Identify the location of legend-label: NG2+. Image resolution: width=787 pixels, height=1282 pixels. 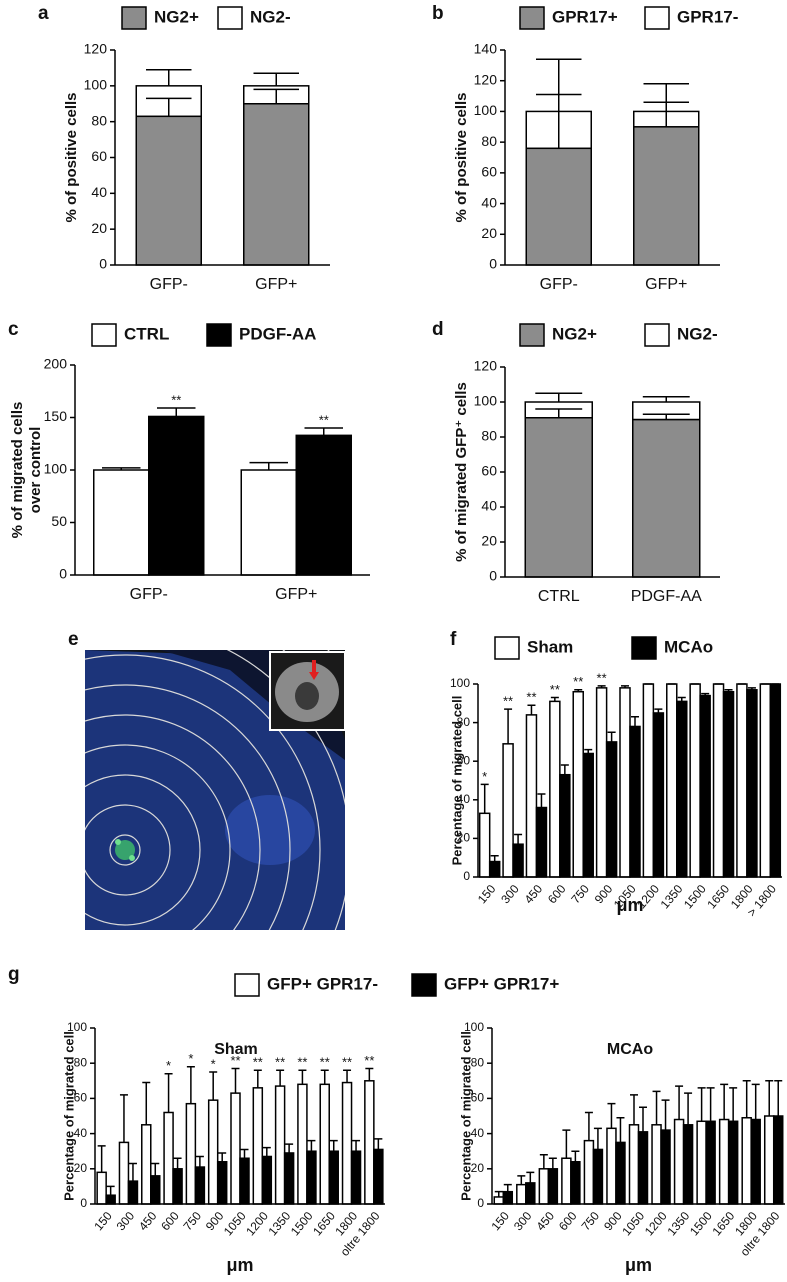
(574, 333).